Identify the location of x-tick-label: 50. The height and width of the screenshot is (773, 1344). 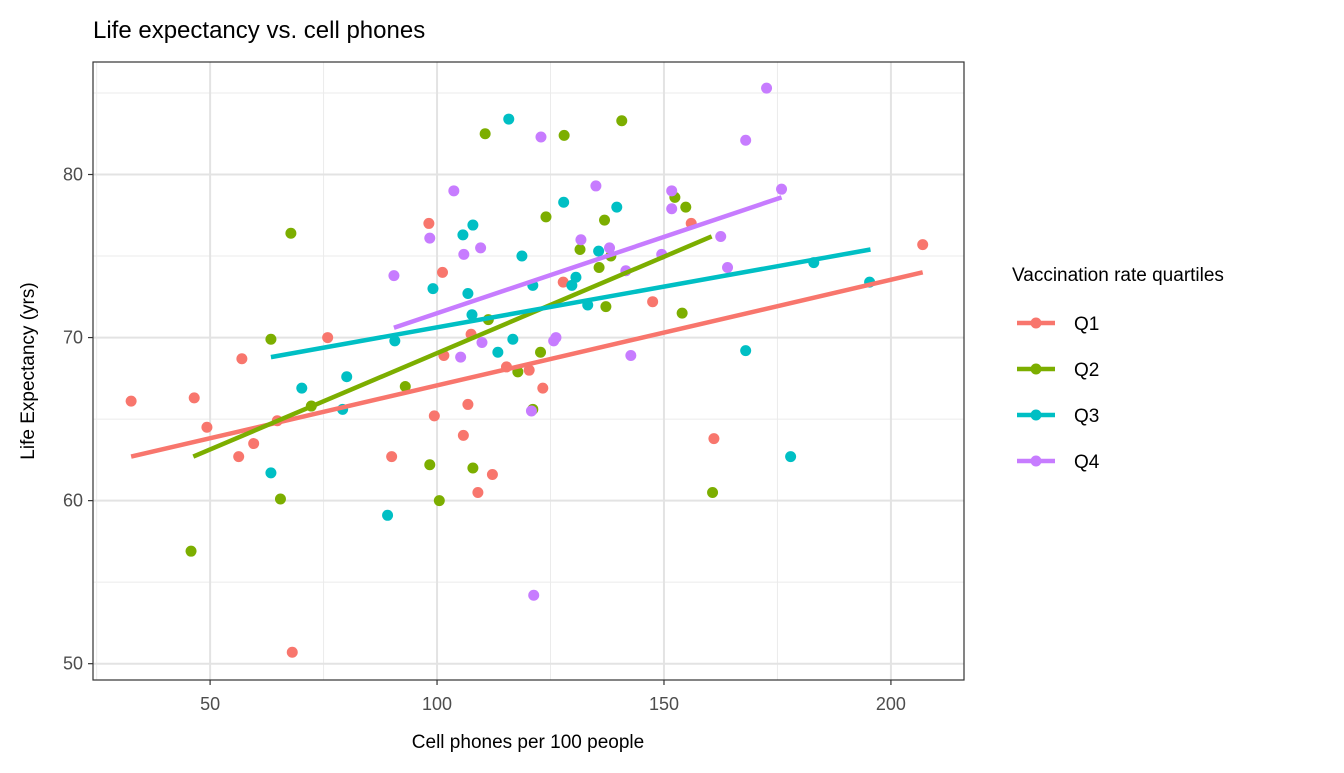
(210, 704).